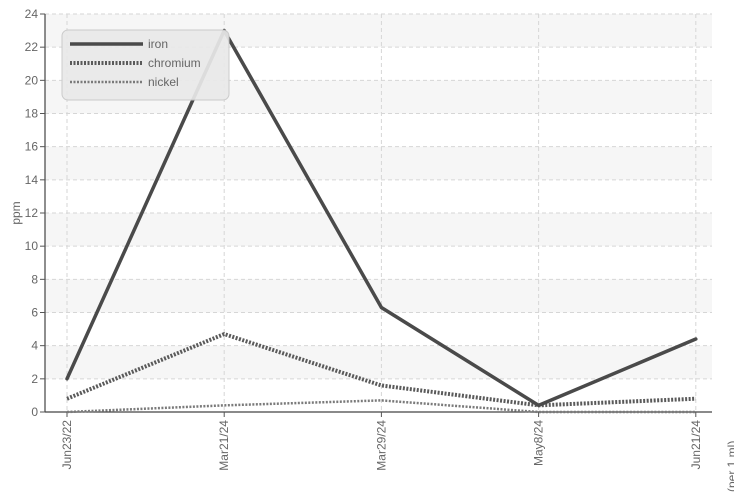 The width and height of the screenshot is (734, 495). What do you see at coordinates (32, 246) in the screenshot?
I see `y-tick-label: 10` at bounding box center [32, 246].